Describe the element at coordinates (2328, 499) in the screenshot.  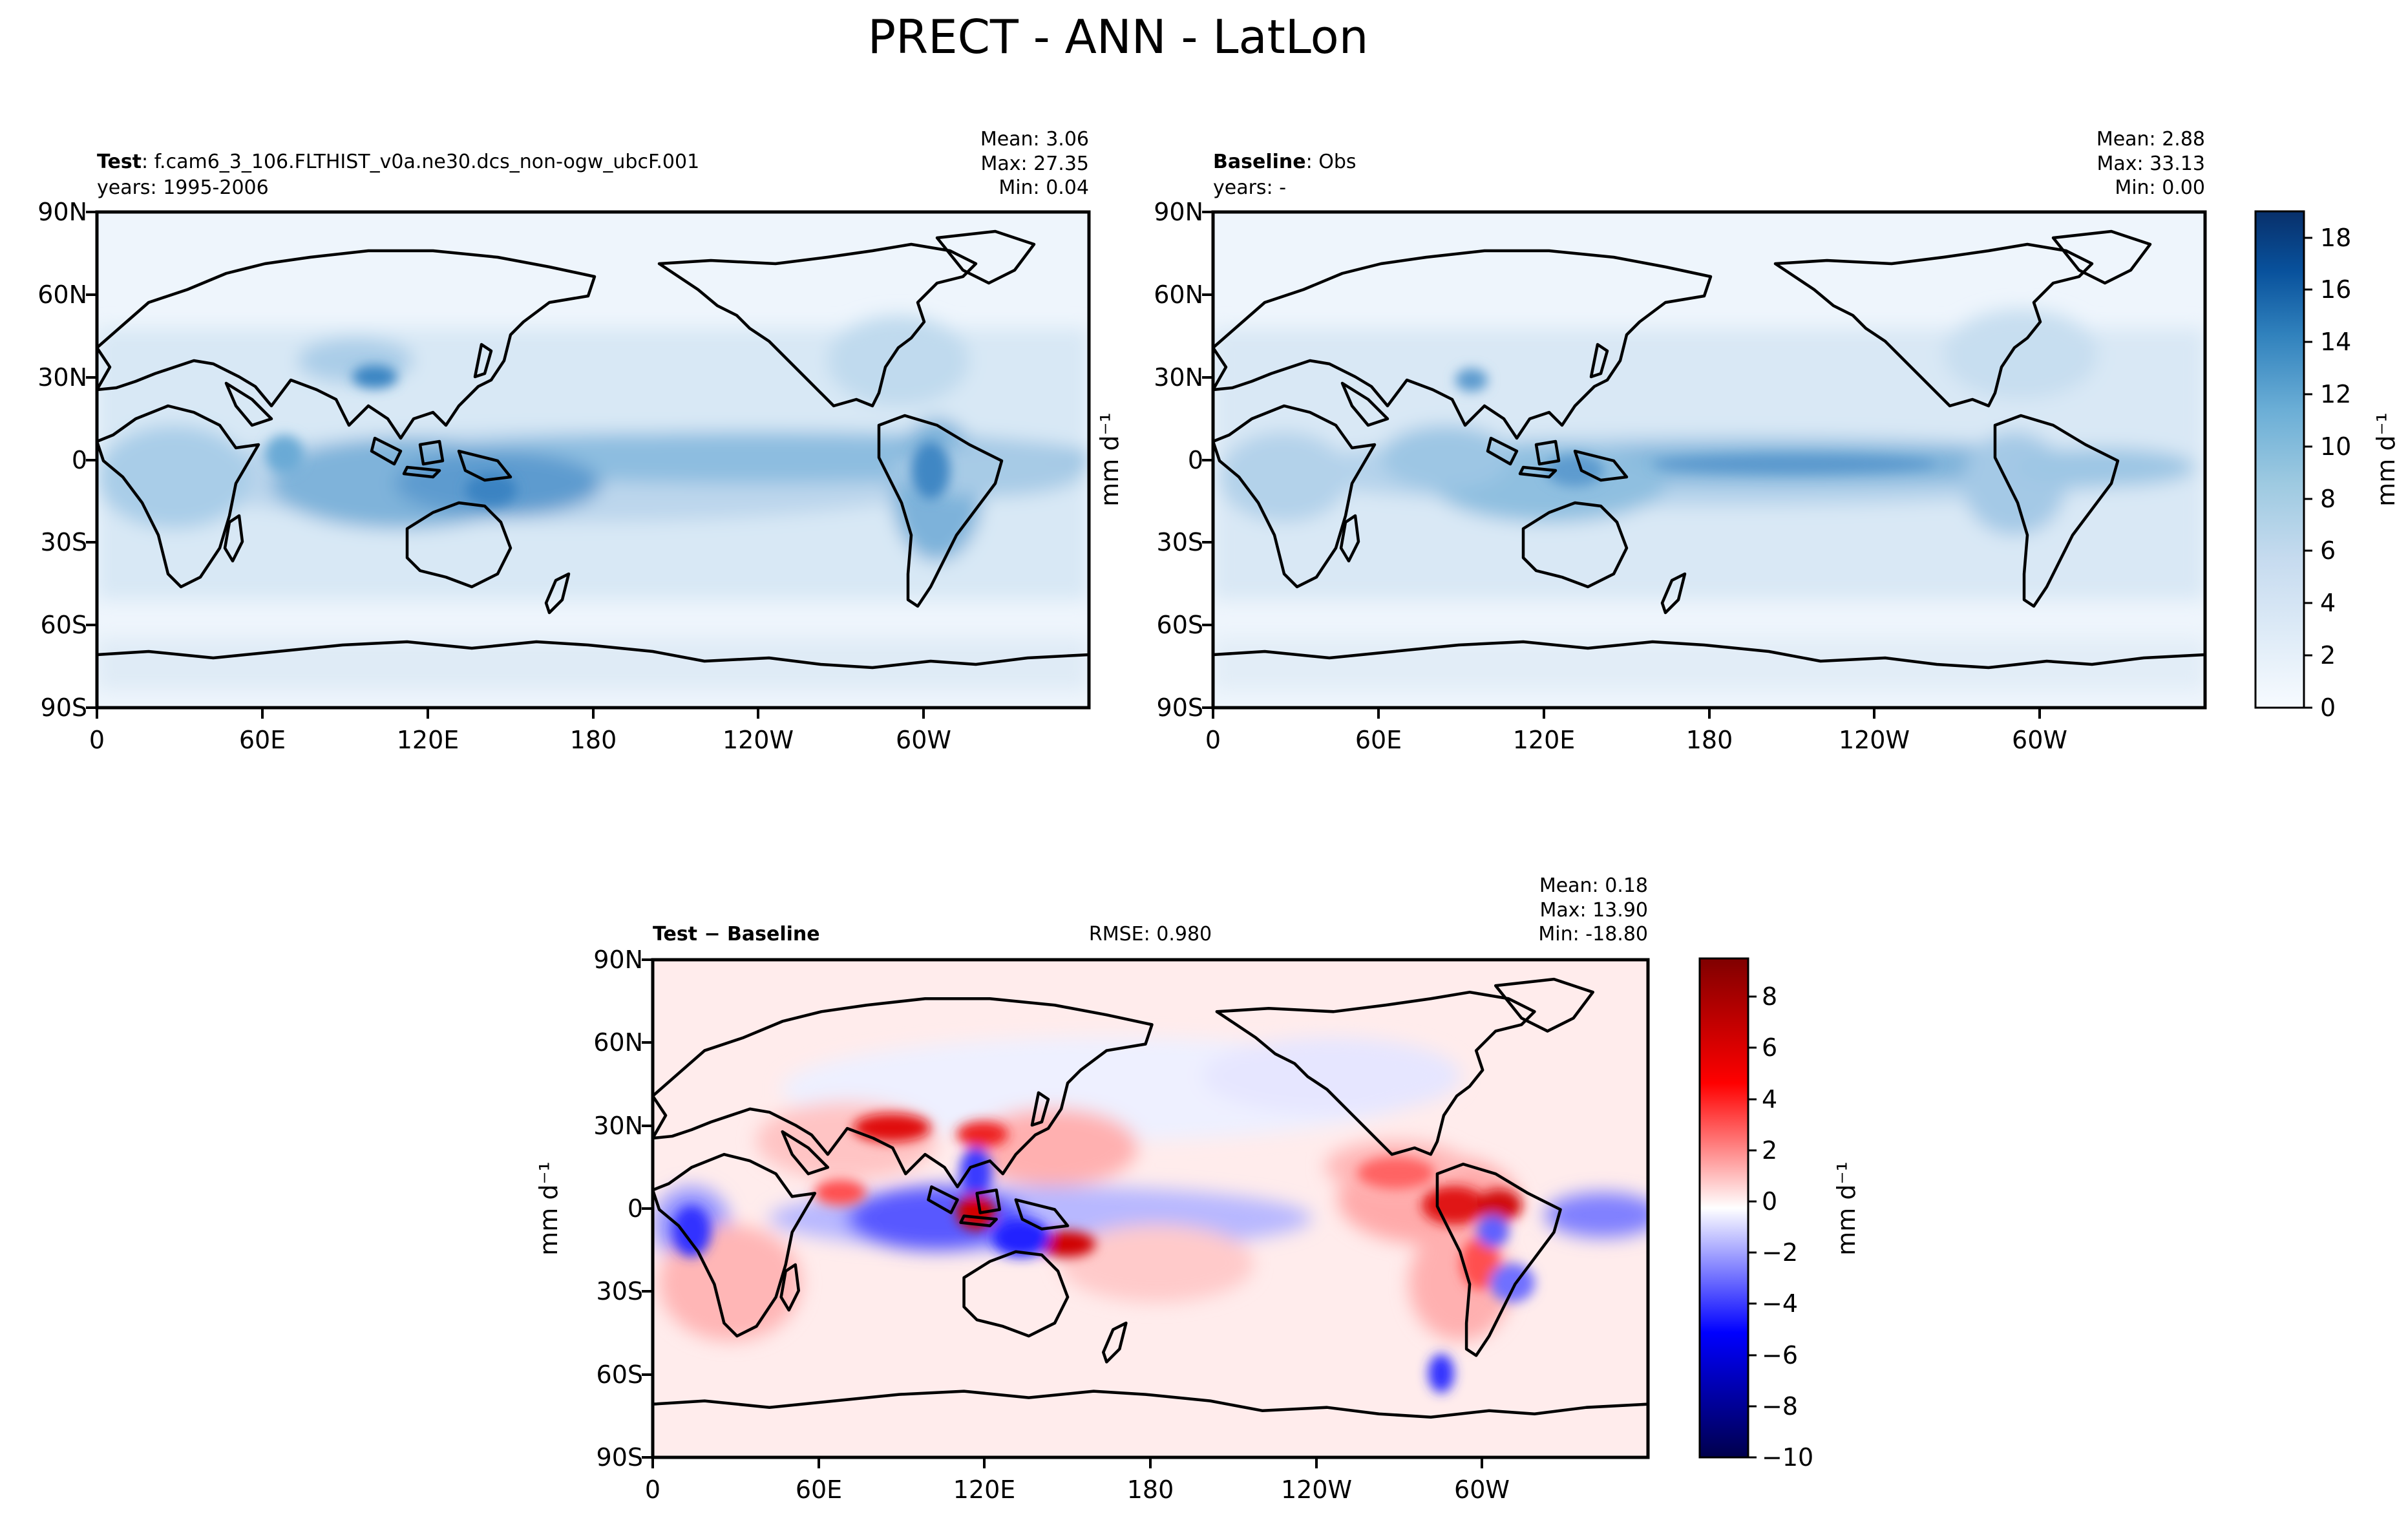
I see `precip-colorbar-tick: 8` at that location.